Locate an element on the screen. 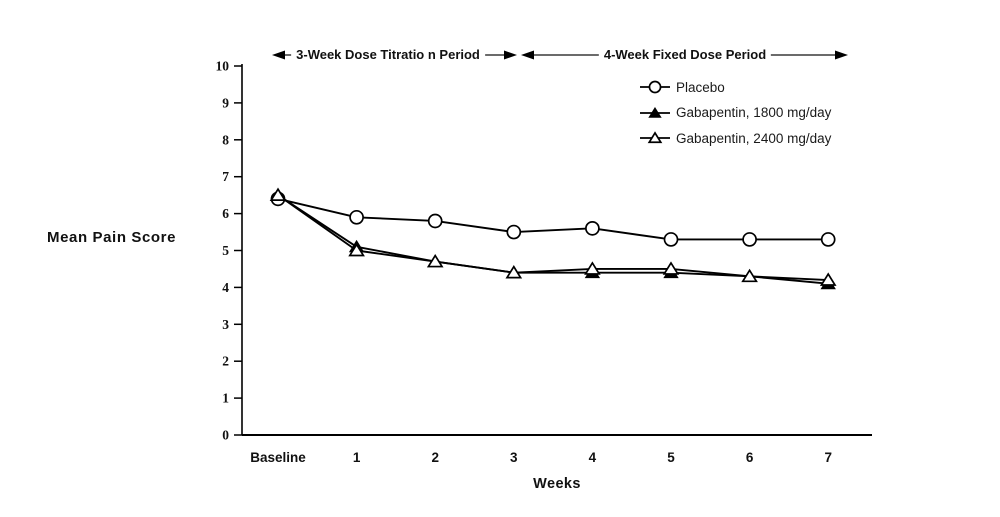 The height and width of the screenshot is (517, 1000). legend-label: Gabapentin, 1800 mg/day is located at coordinates (754, 112).